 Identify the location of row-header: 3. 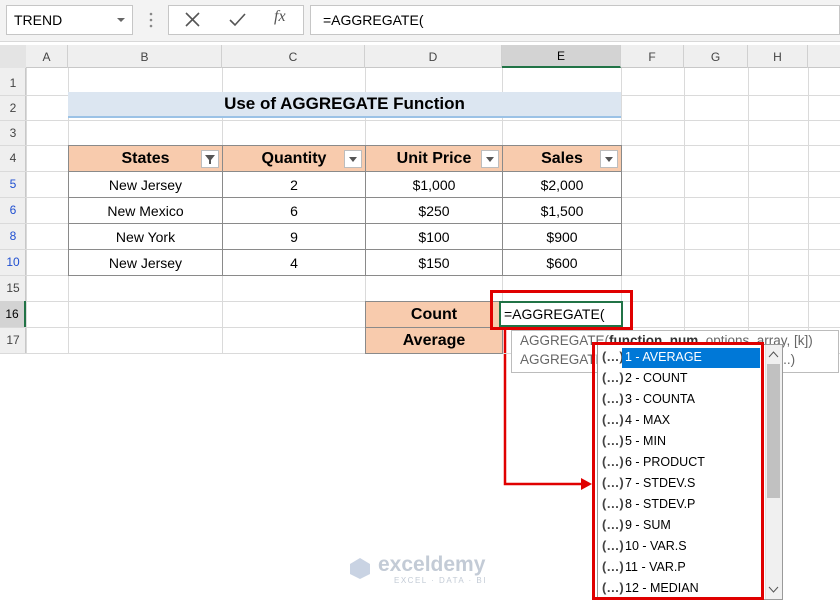
(13, 132).